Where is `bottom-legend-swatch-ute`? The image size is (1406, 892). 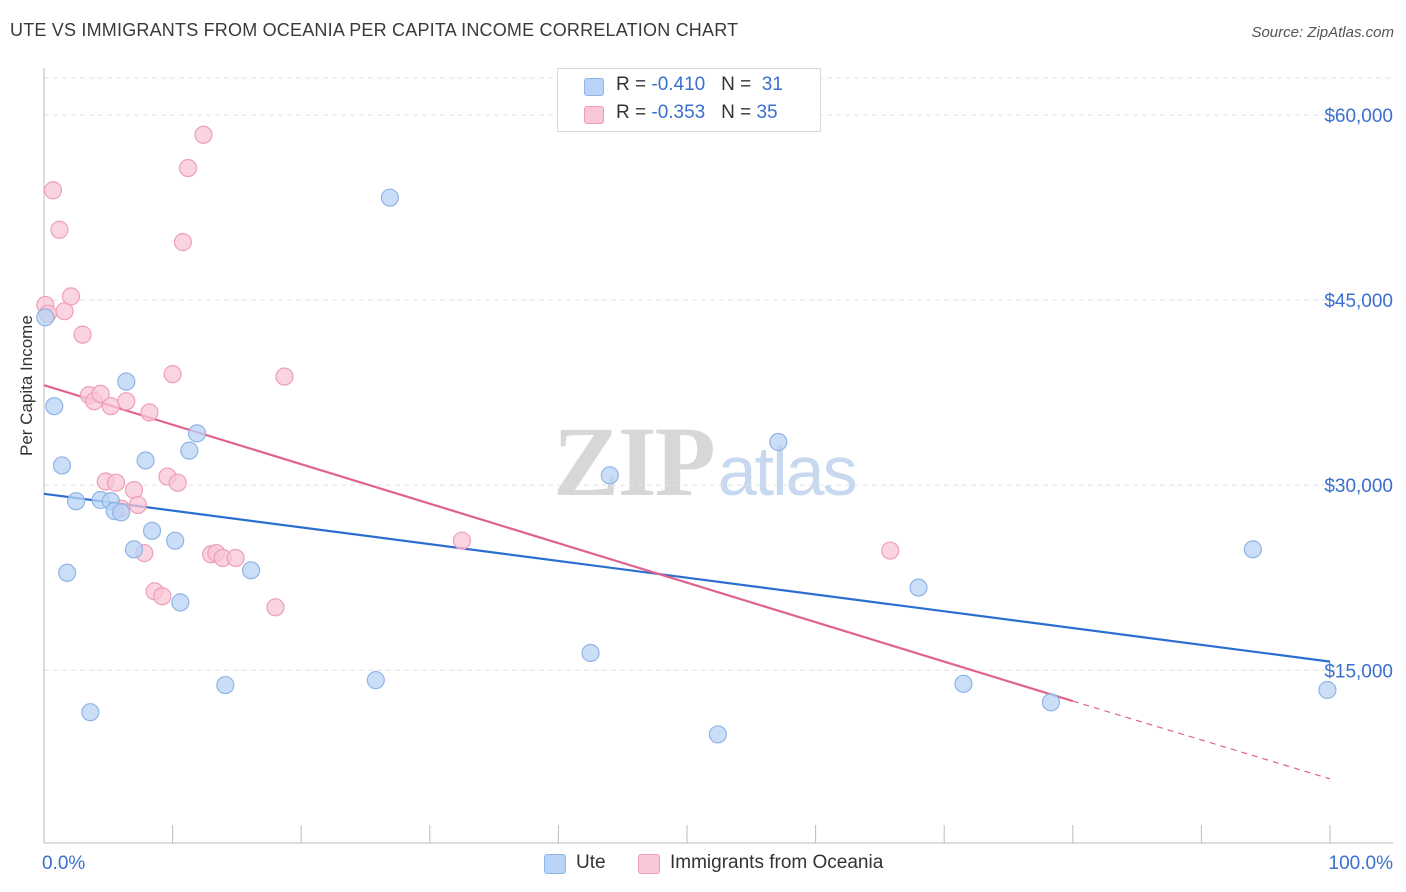
bottom-legend-swatch-ute is located at coordinates (555, 864).